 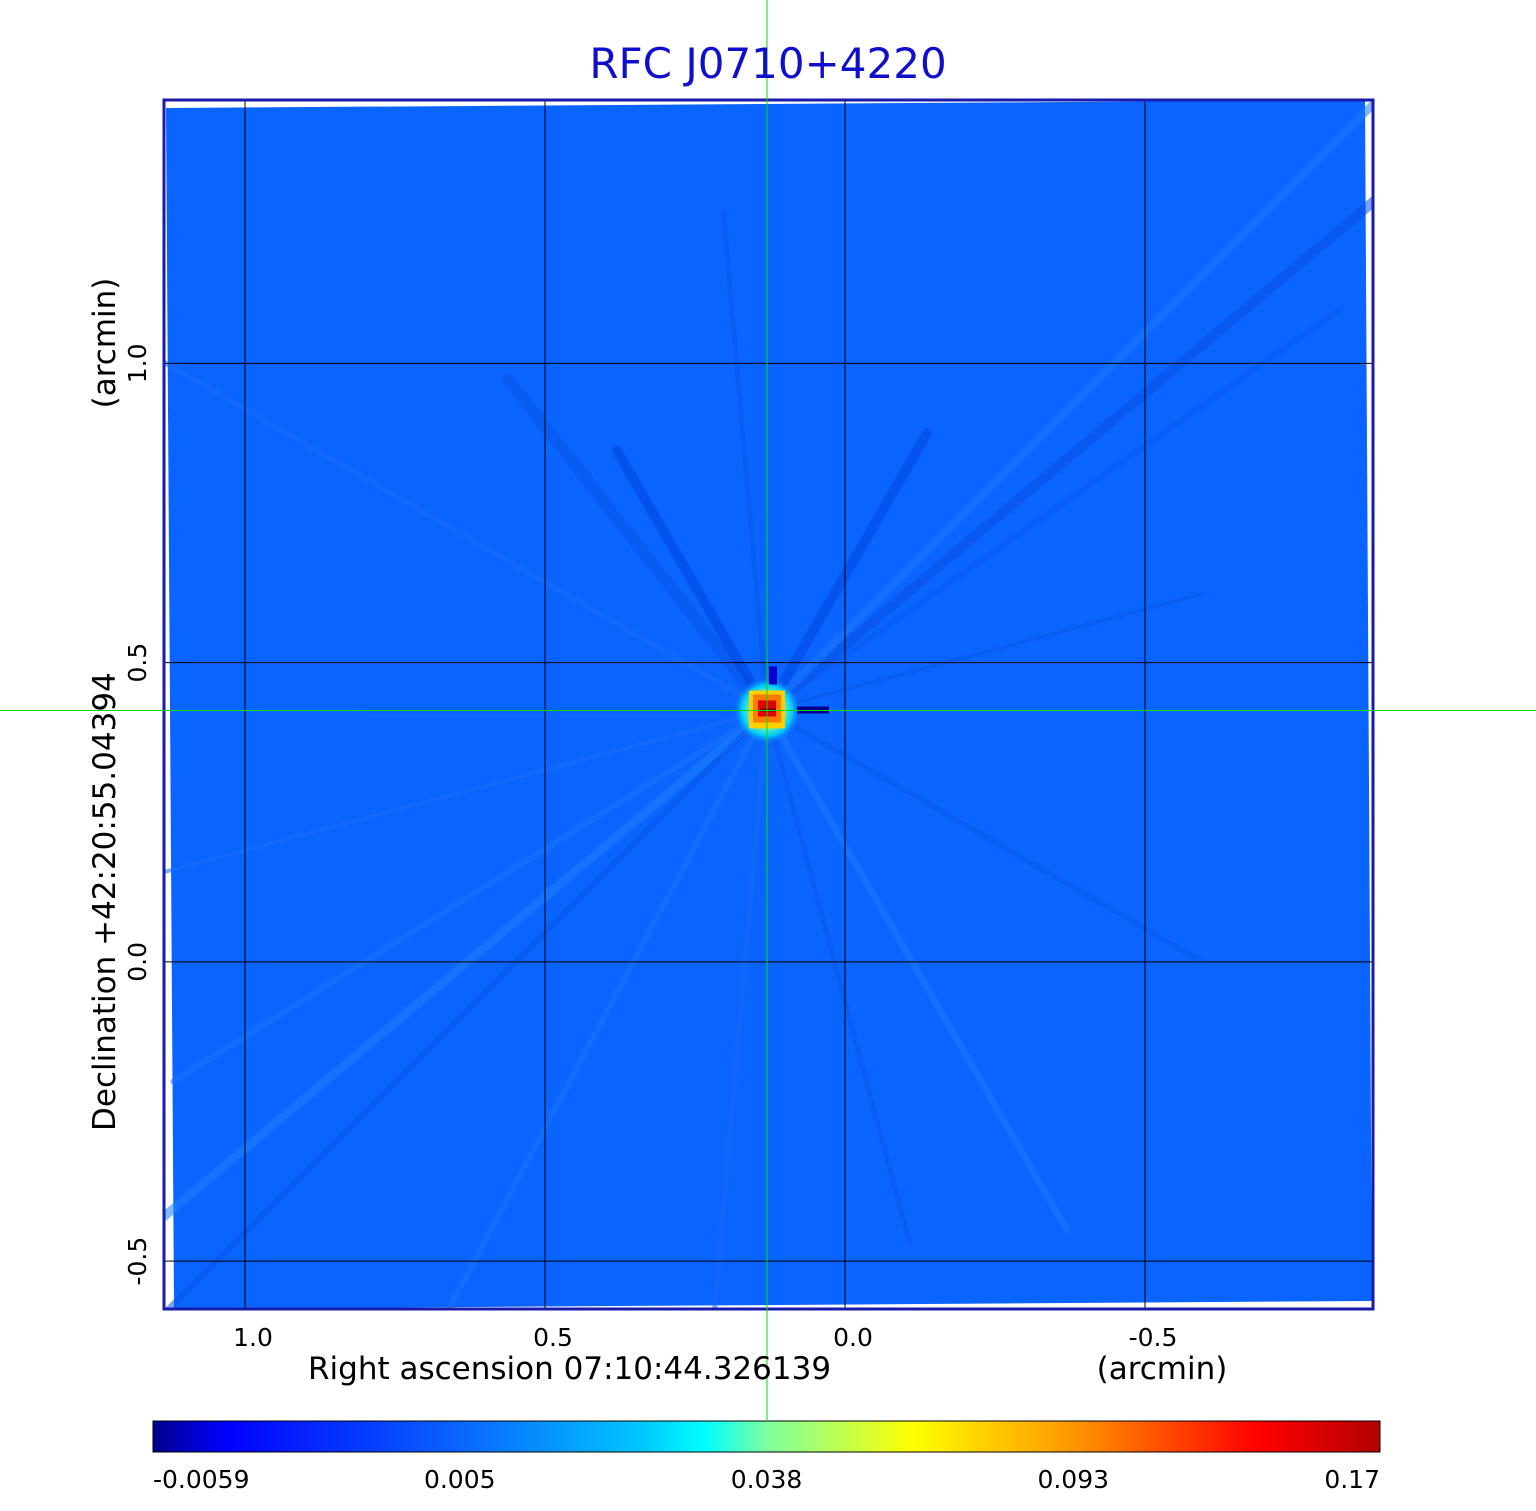 I want to click on x-axis-unit: (arcmin), so click(x=1162, y=1369).